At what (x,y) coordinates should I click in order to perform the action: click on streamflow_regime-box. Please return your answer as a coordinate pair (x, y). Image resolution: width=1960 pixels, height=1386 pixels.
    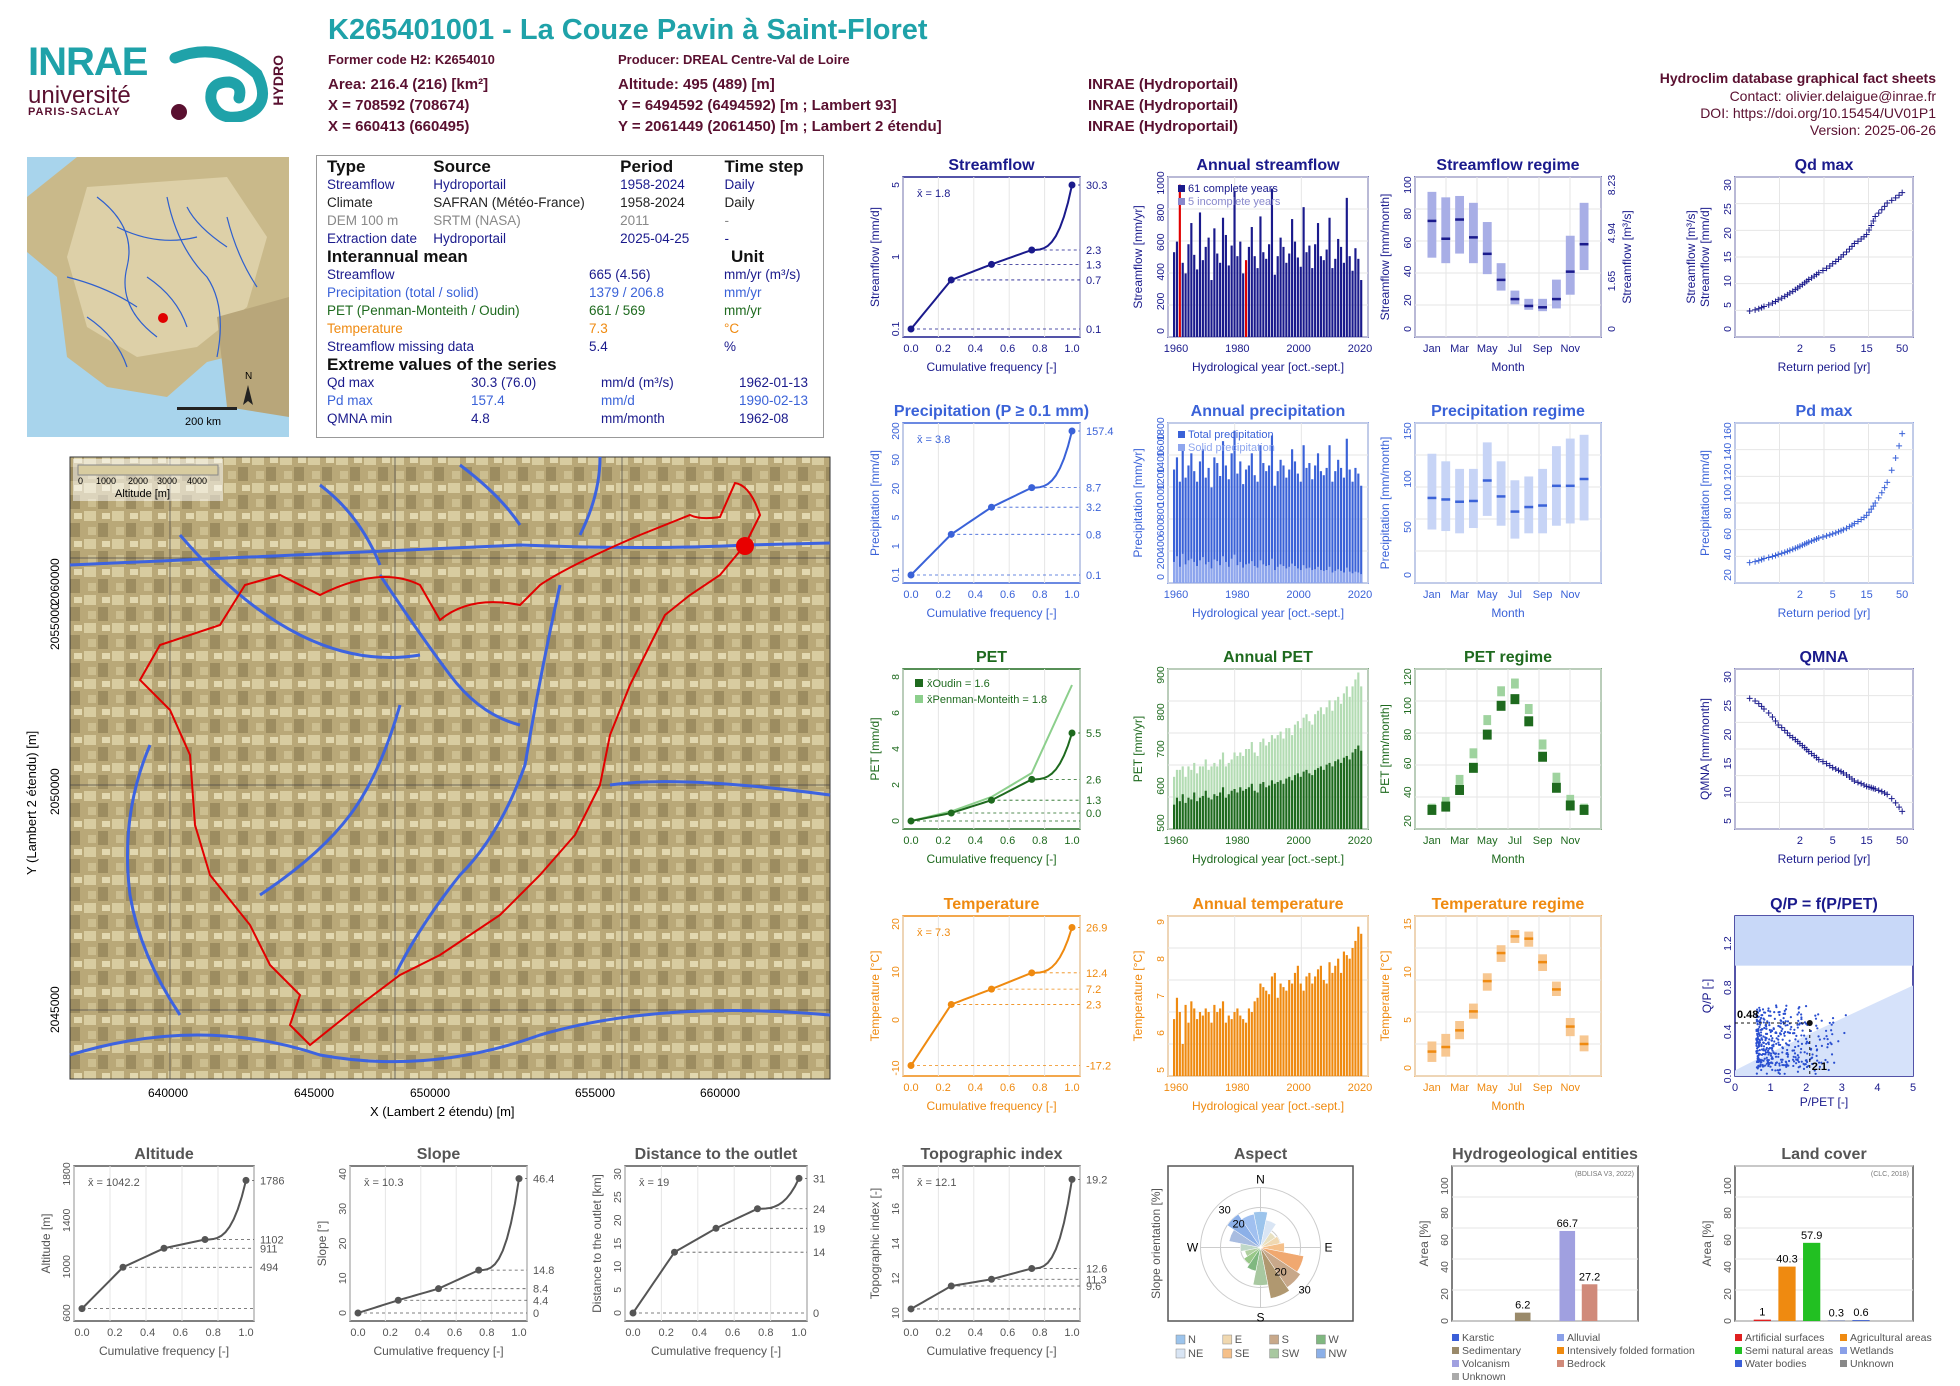
    Looking at the image, I should click on (1446, 230).